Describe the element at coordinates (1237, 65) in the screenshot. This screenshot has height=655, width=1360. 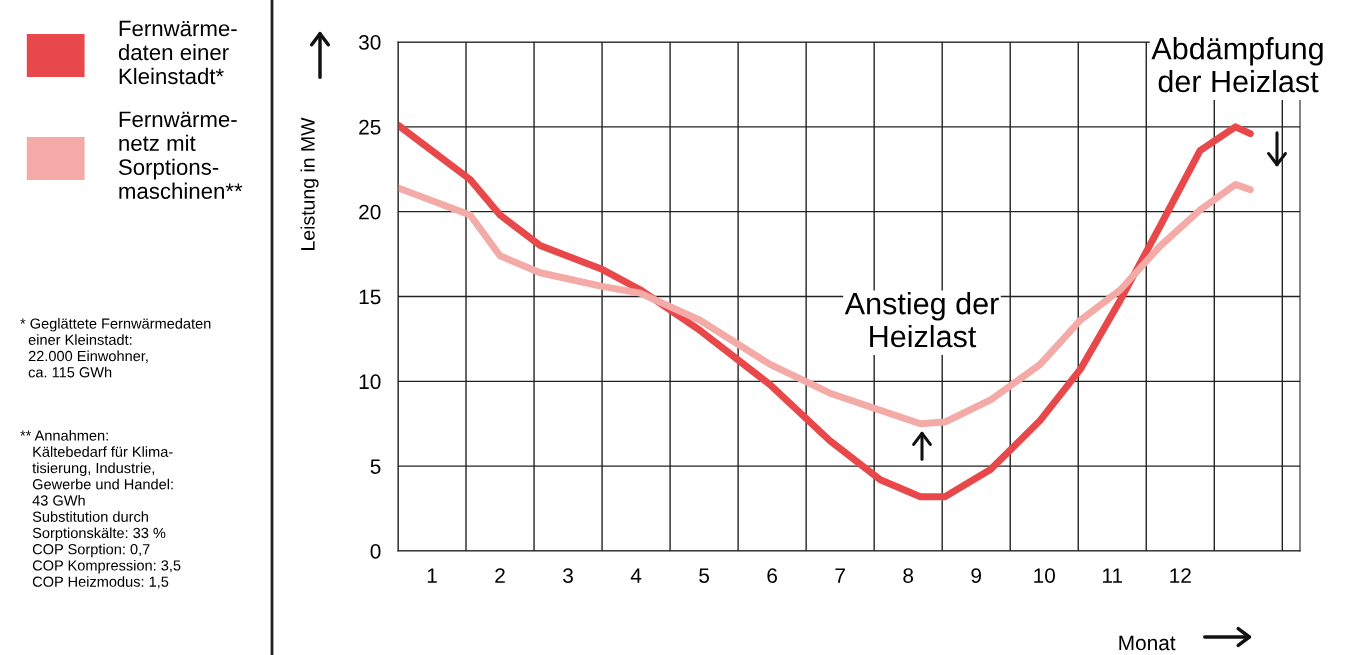
I see `annotation: Abdämpfung der Heizlast` at that location.